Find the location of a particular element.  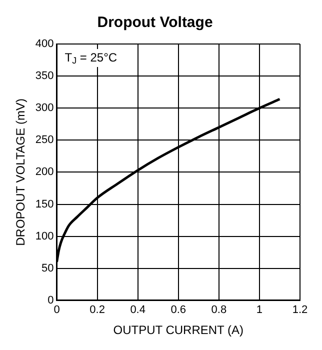

y-tick-label: 0 is located at coordinates (51, 300).